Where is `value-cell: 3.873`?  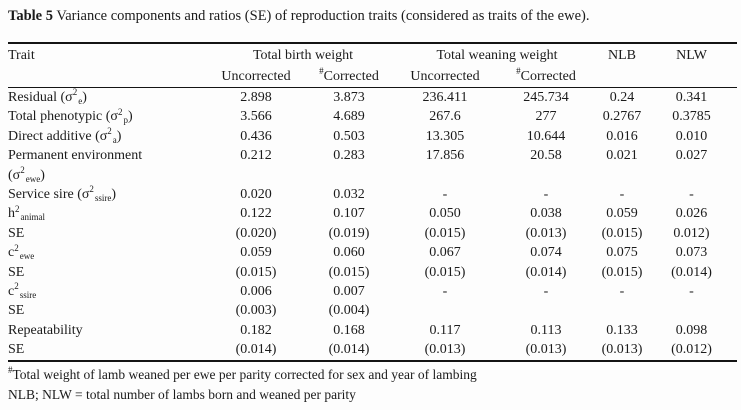
value-cell: 3.873 is located at coordinates (349, 97).